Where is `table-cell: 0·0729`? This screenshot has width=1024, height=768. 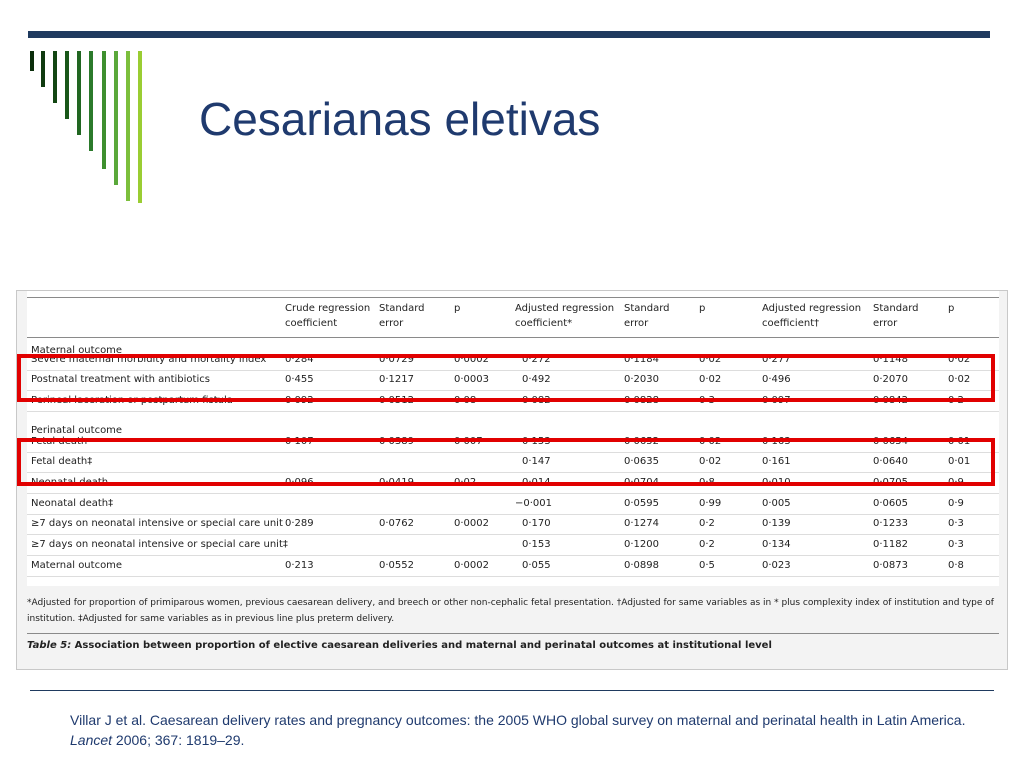 table-cell: 0·0729 is located at coordinates (396, 359).